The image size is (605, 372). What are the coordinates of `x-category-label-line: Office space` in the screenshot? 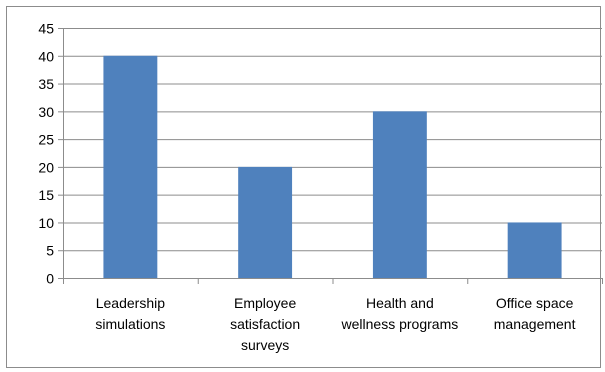 It's located at (535, 303).